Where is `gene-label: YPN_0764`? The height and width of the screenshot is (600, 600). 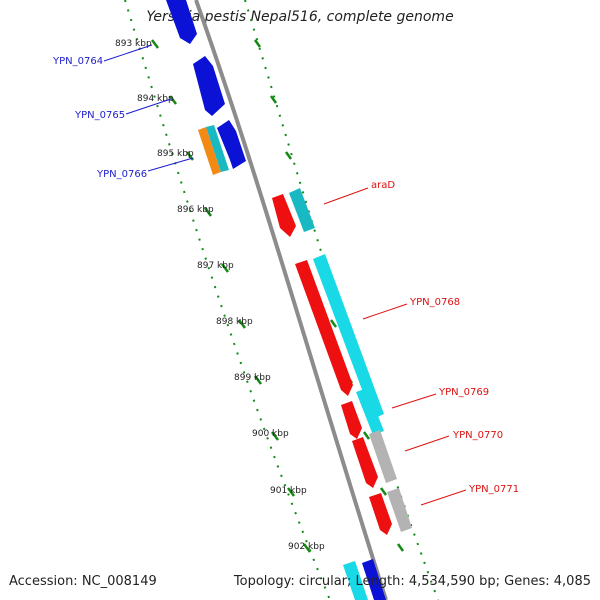
gene-label: YPN_0764 is located at coordinates (77, 61).